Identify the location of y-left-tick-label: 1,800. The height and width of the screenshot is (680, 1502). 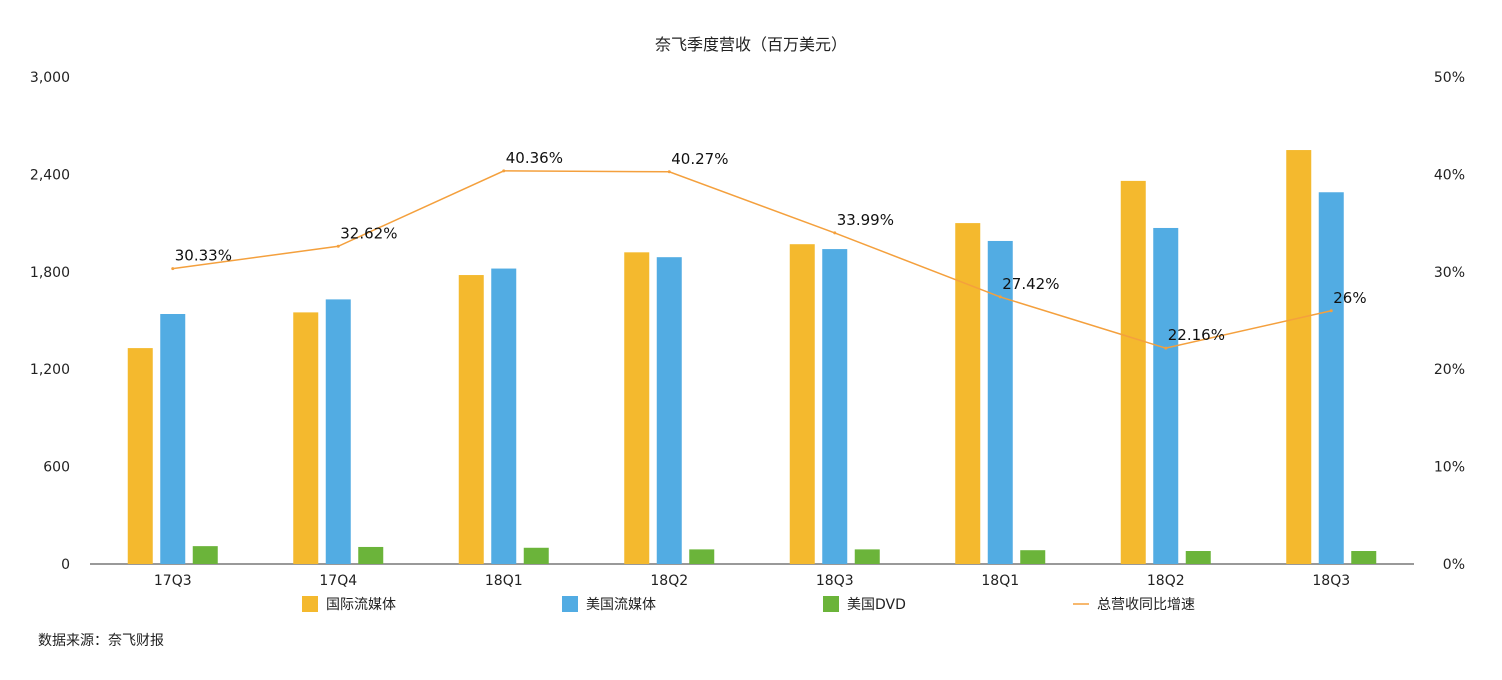
(50, 273).